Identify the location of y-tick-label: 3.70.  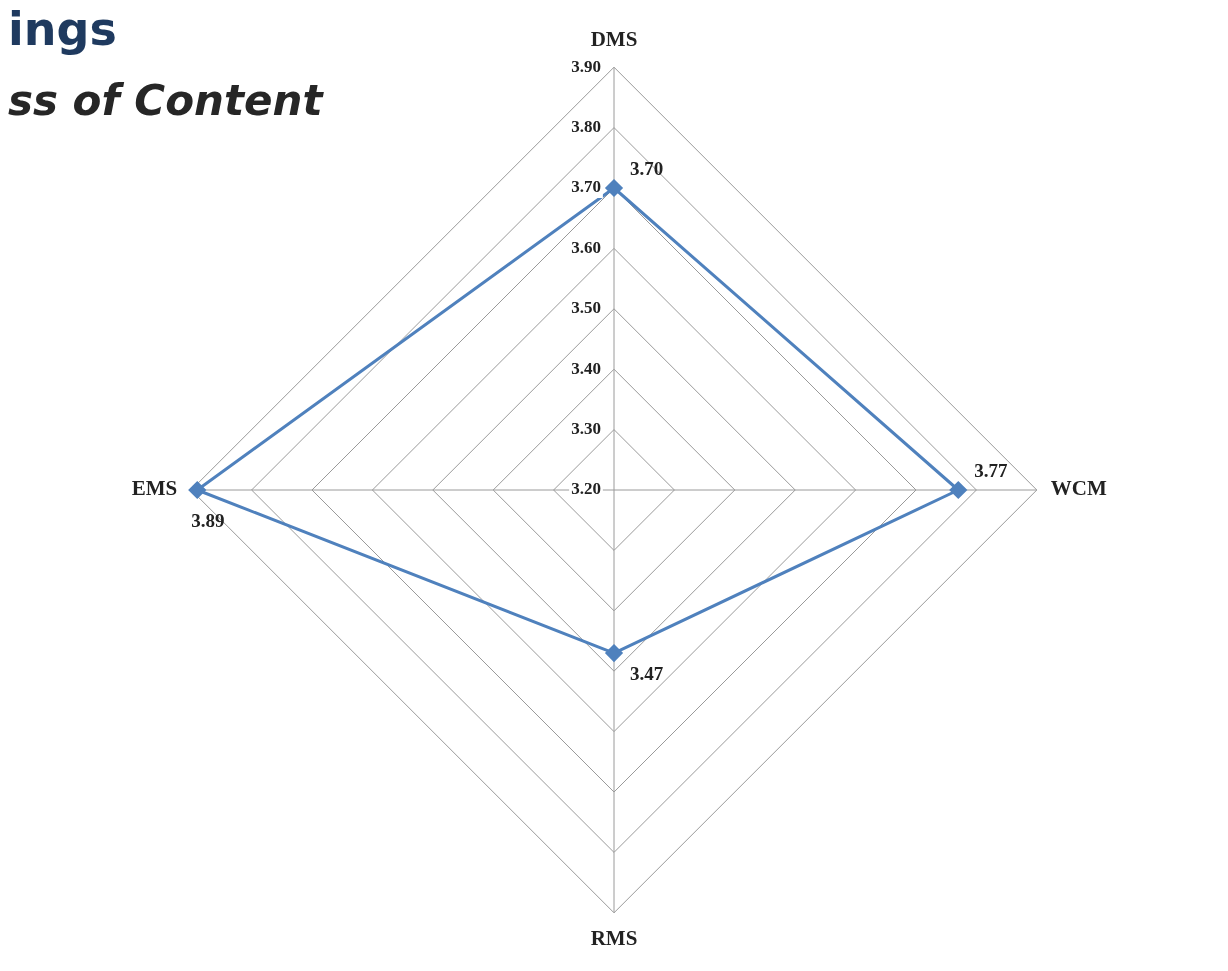
(586, 187).